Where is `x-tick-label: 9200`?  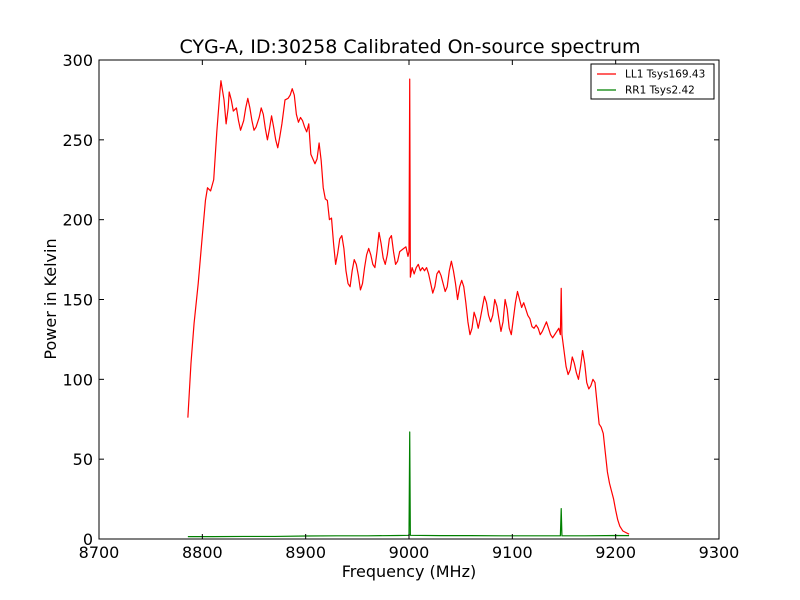 x-tick-label: 9200 is located at coordinates (615, 552).